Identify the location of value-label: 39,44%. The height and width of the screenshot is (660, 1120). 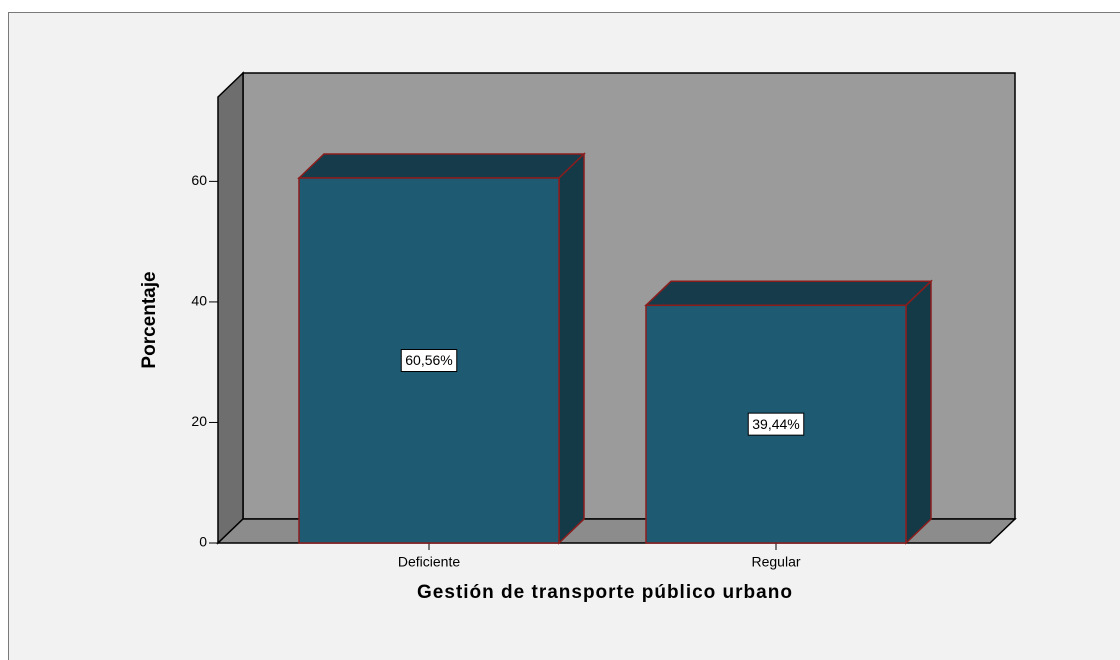
(775, 424).